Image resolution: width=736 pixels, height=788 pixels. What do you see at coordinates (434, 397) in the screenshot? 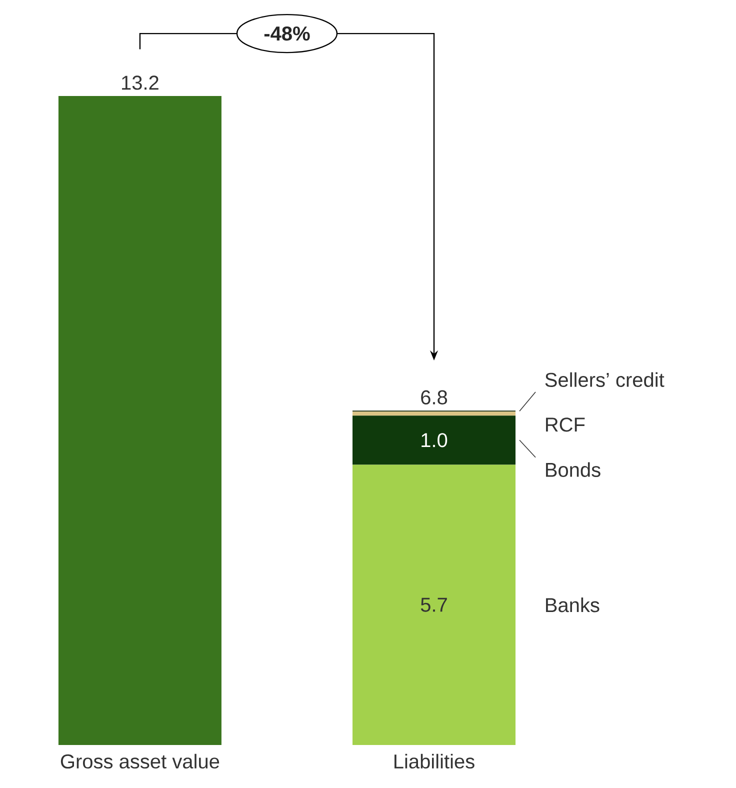
I see `total-label: 6.8` at bounding box center [434, 397].